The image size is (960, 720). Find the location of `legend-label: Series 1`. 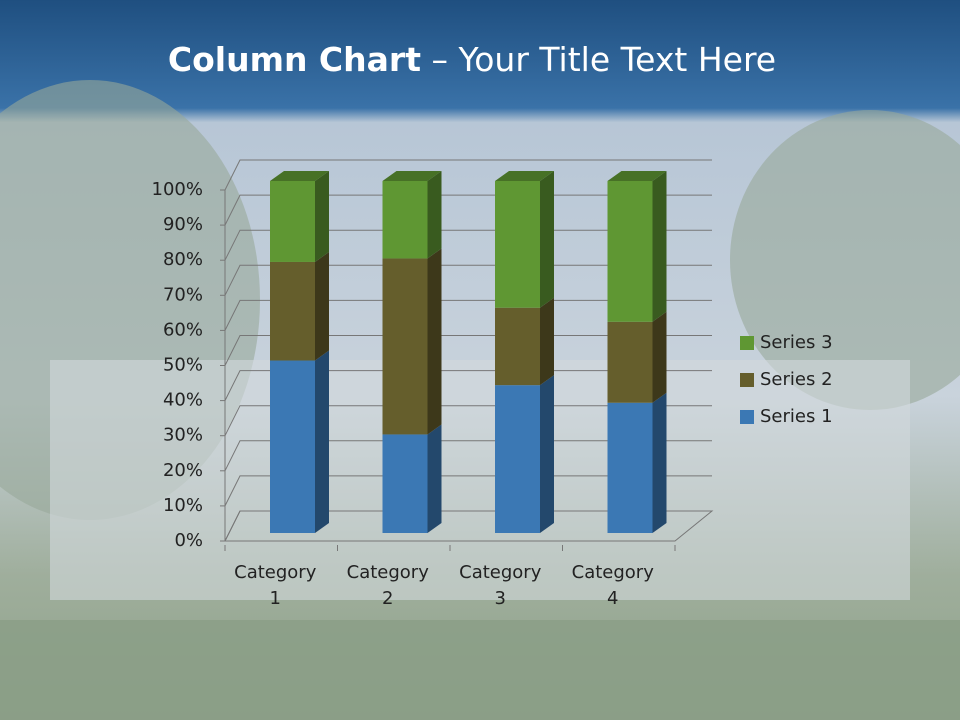

legend-label: Series 1 is located at coordinates (796, 416).